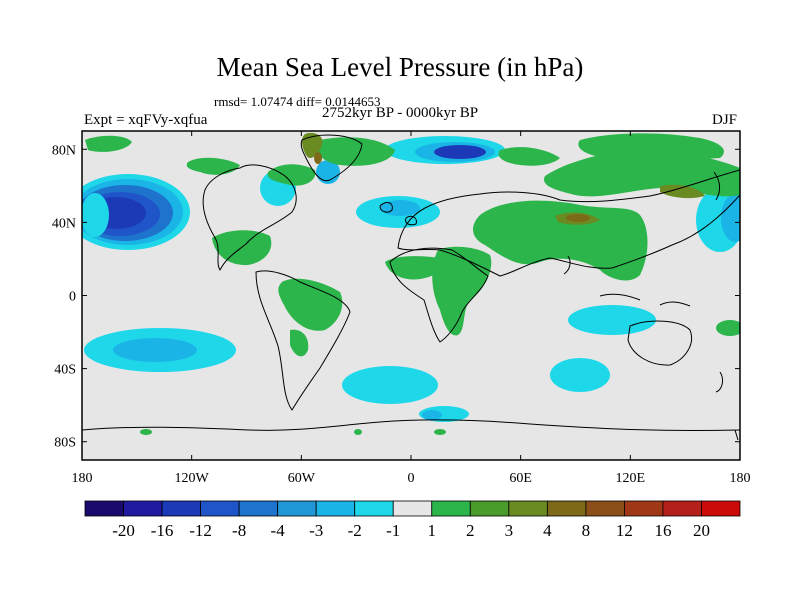 Image resolution: width=800 pixels, height=600 pixels. Describe the element at coordinates (586, 530) in the screenshot. I see `colorbar-label: 8` at that location.